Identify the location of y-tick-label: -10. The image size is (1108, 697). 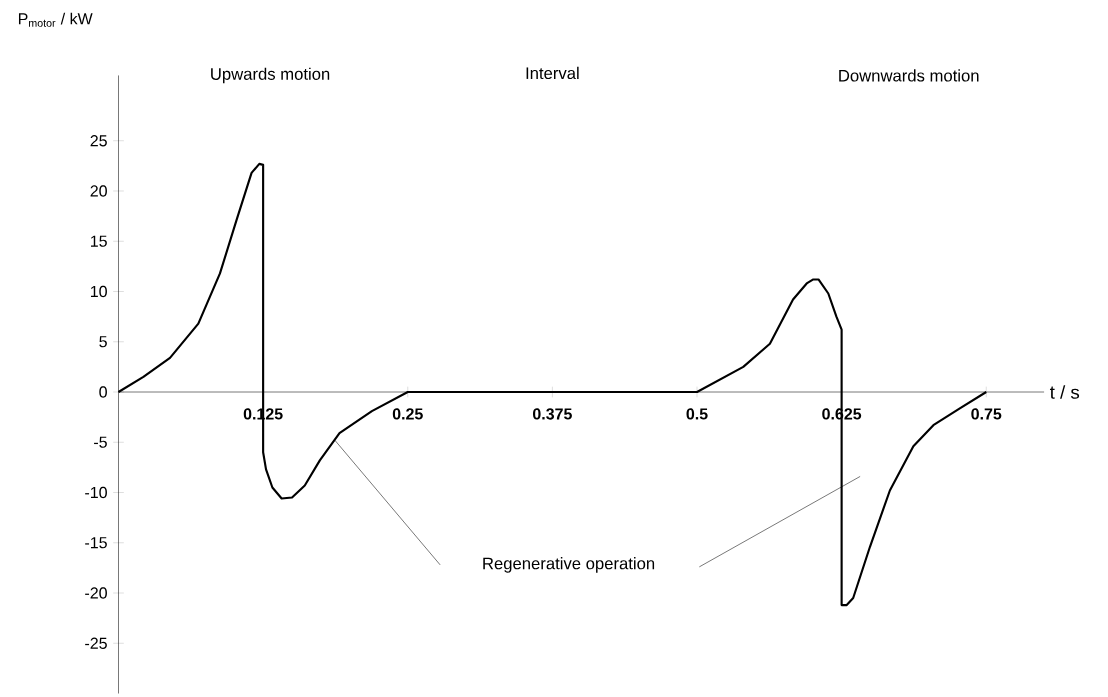
(96, 492).